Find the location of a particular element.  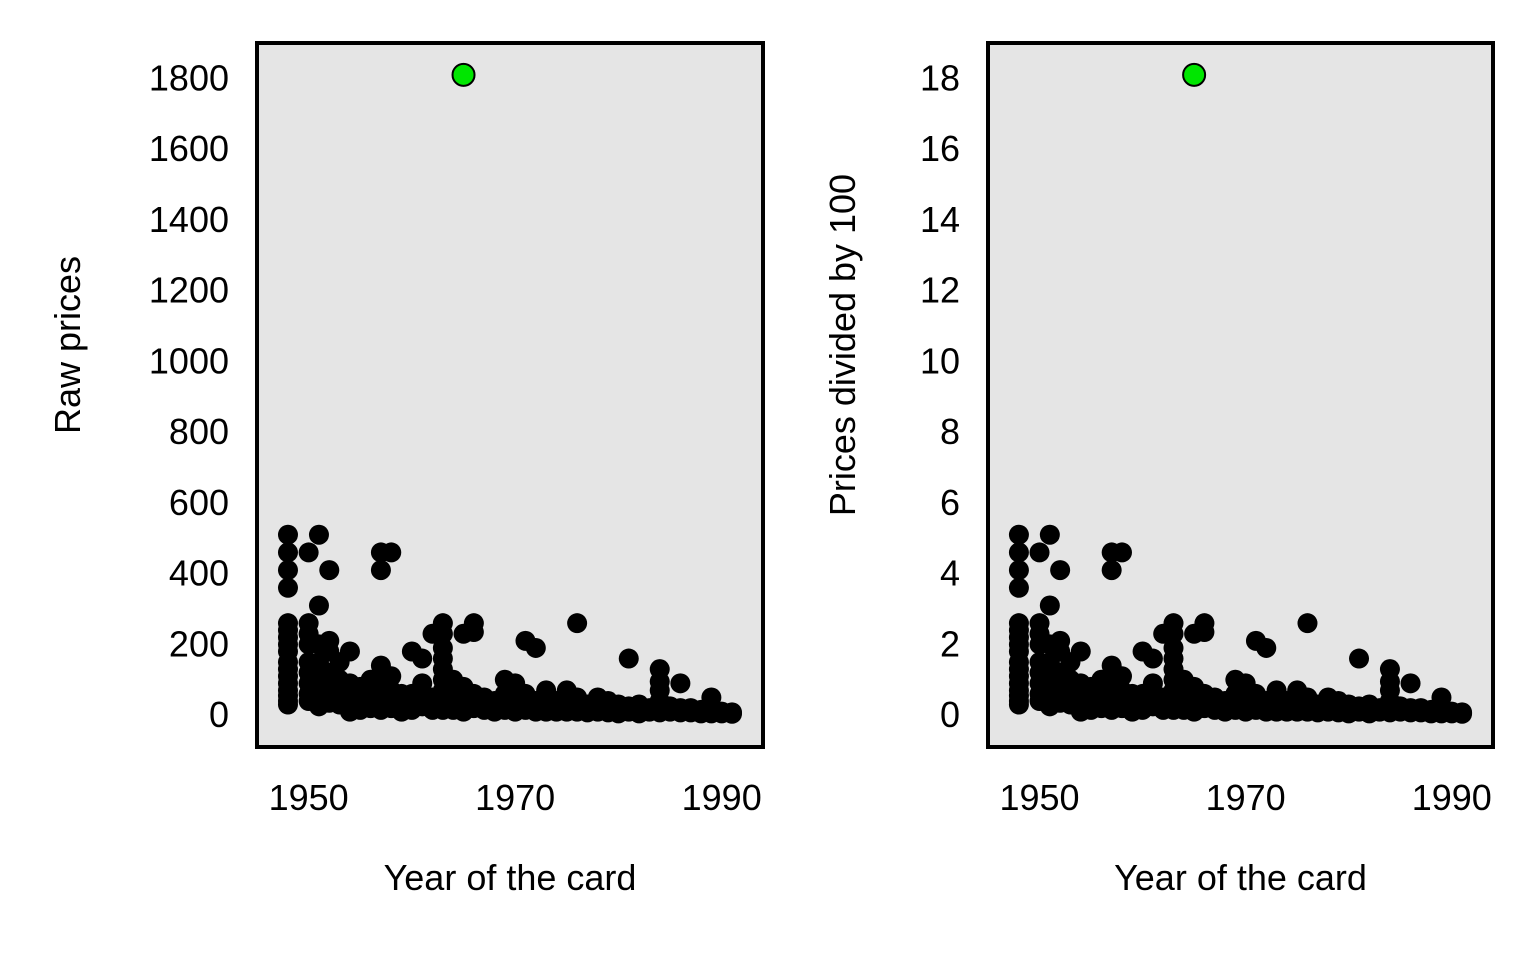

y-tick-label: 400 is located at coordinates (199, 573).